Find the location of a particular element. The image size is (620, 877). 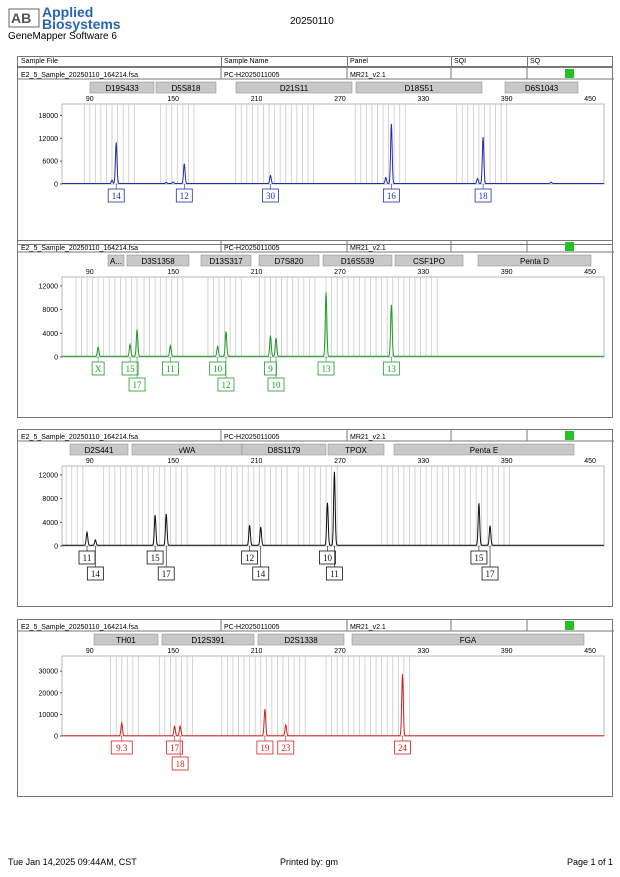

y-tick-label: 10000 is located at coordinates (49, 715).